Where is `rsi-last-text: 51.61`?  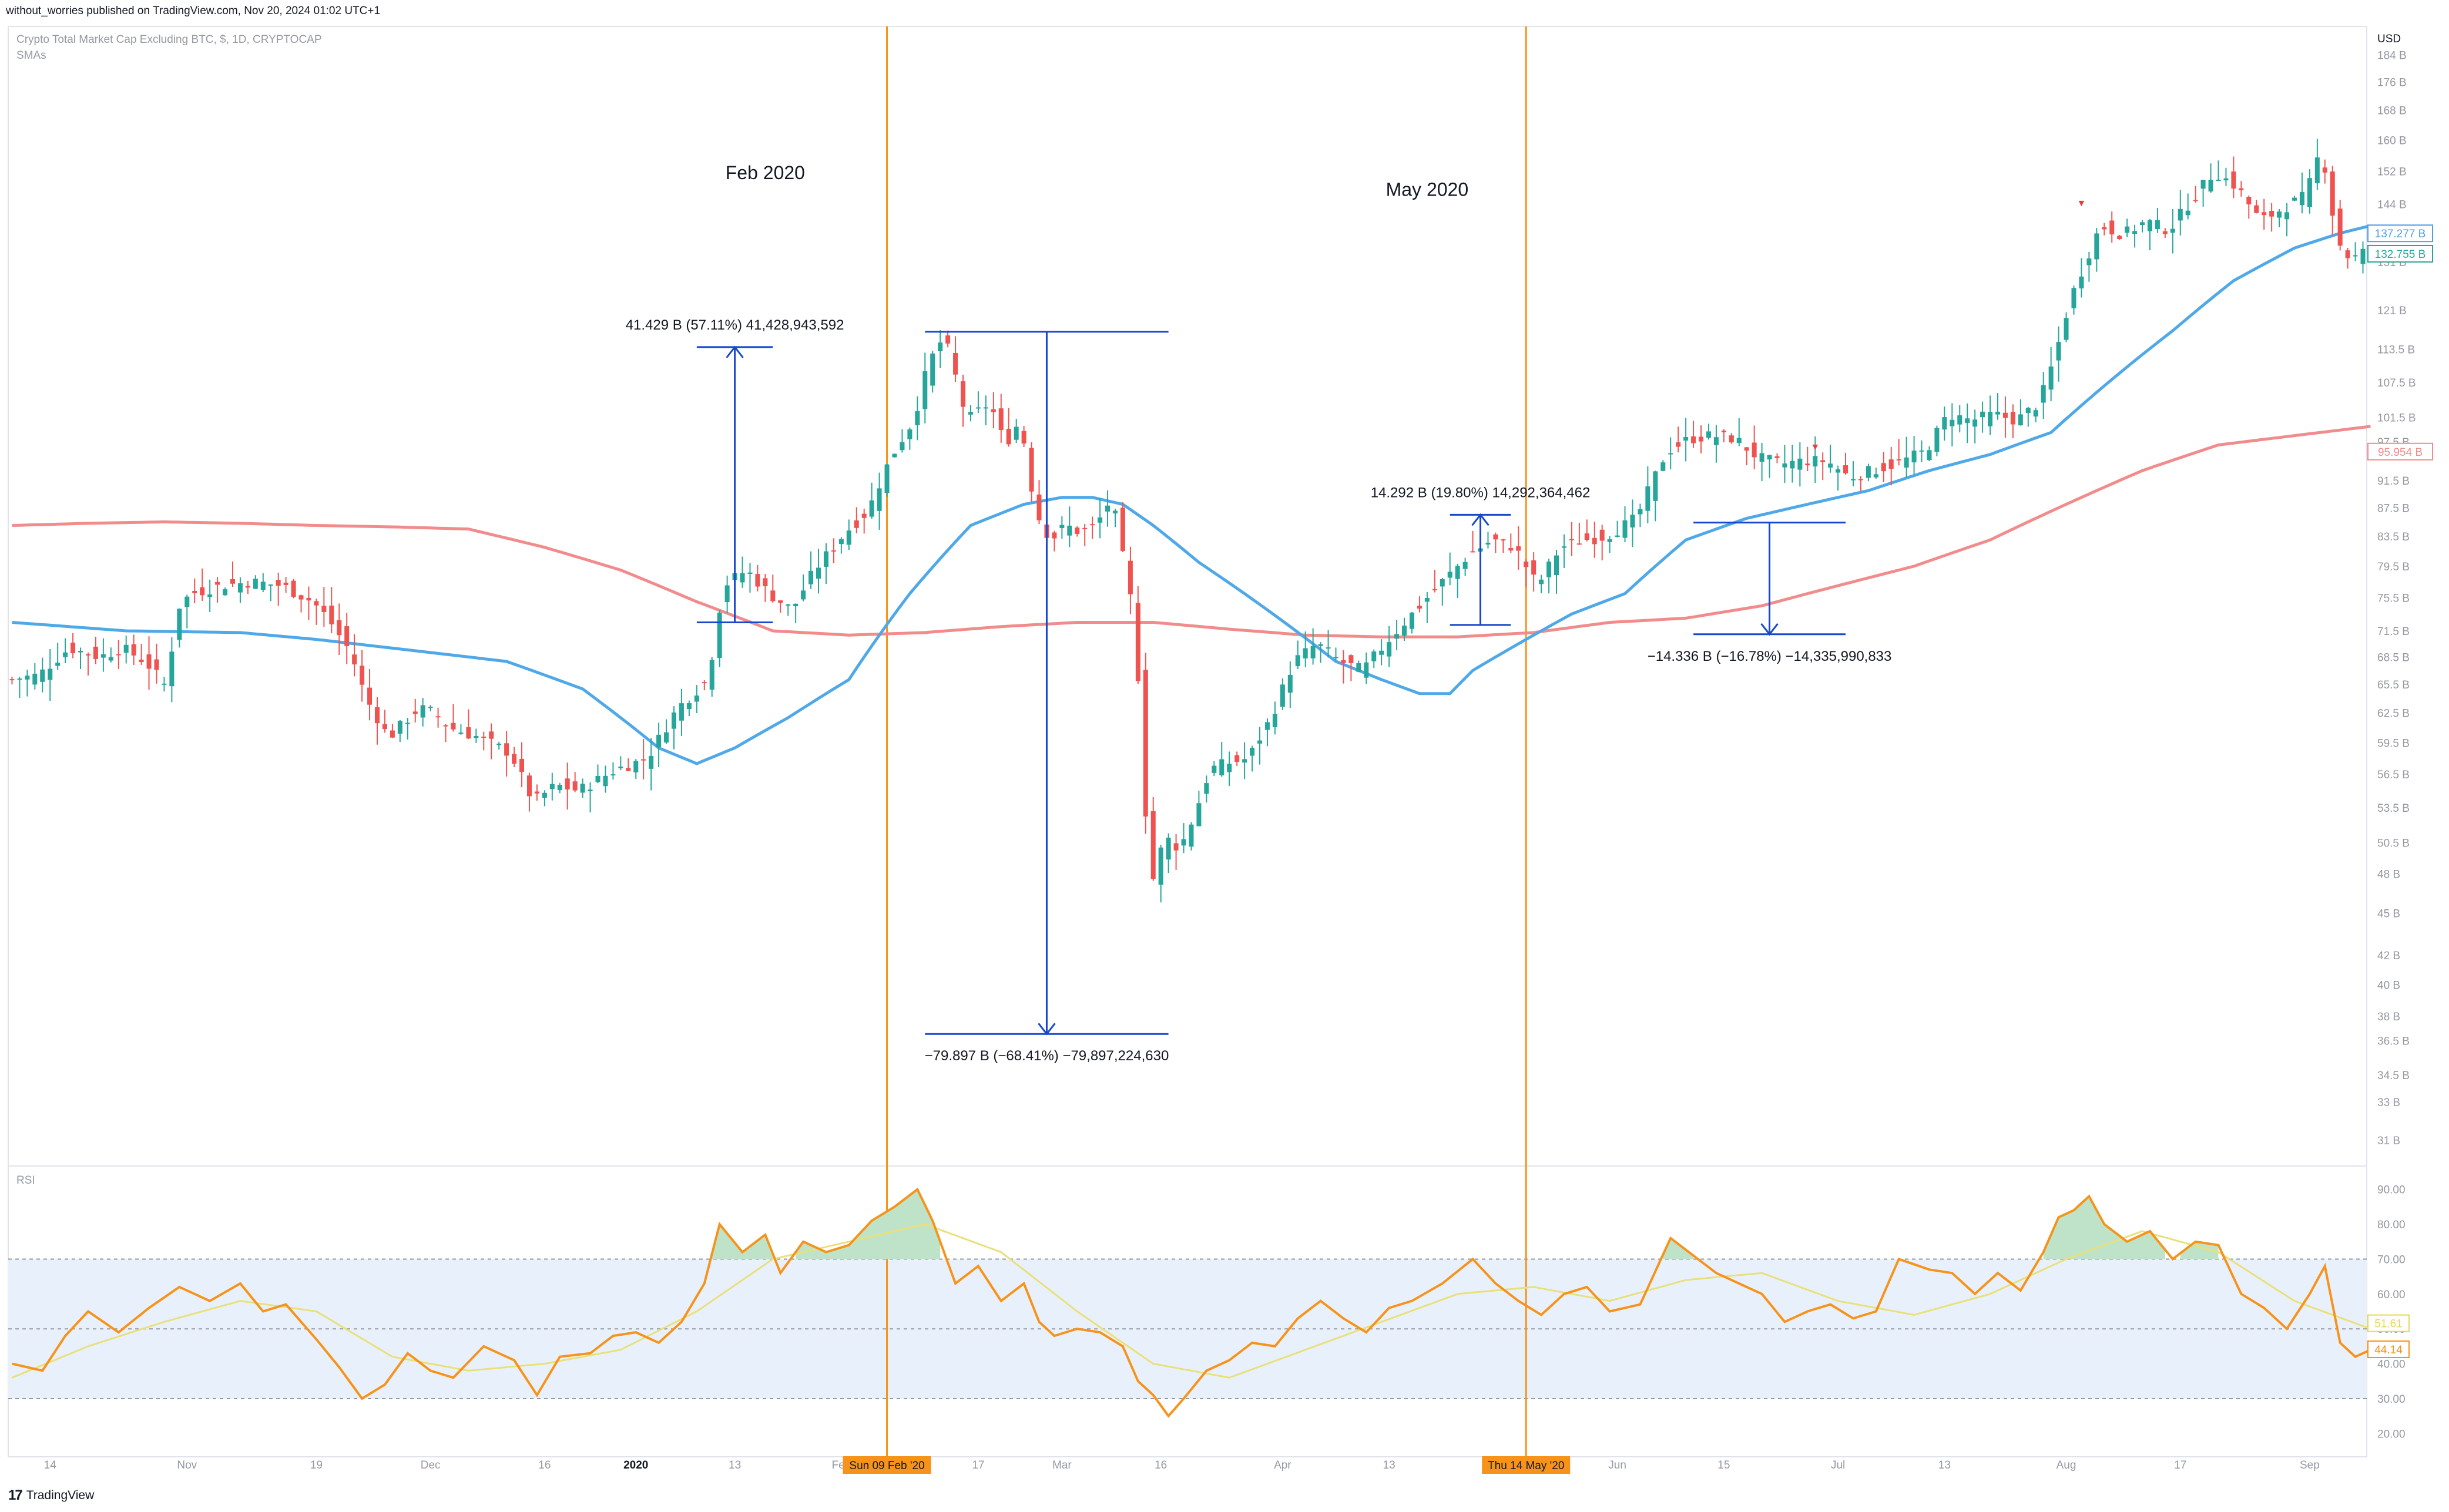
rsi-last-text: 51.61 is located at coordinates (2388, 1324).